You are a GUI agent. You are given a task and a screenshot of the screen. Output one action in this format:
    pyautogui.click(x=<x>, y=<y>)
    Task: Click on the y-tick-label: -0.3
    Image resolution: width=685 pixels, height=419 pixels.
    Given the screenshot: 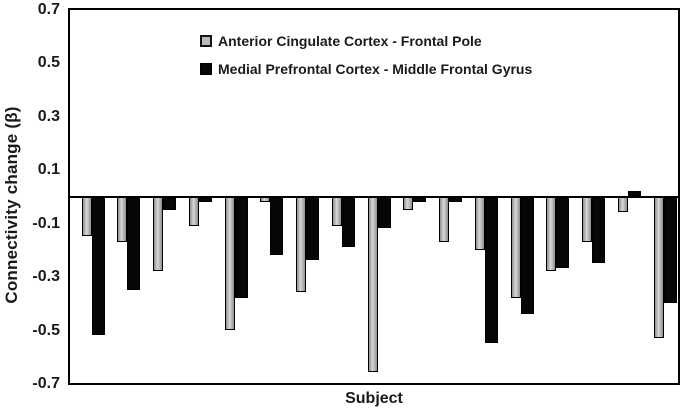 What is the action you would take?
    pyautogui.click(x=46, y=276)
    